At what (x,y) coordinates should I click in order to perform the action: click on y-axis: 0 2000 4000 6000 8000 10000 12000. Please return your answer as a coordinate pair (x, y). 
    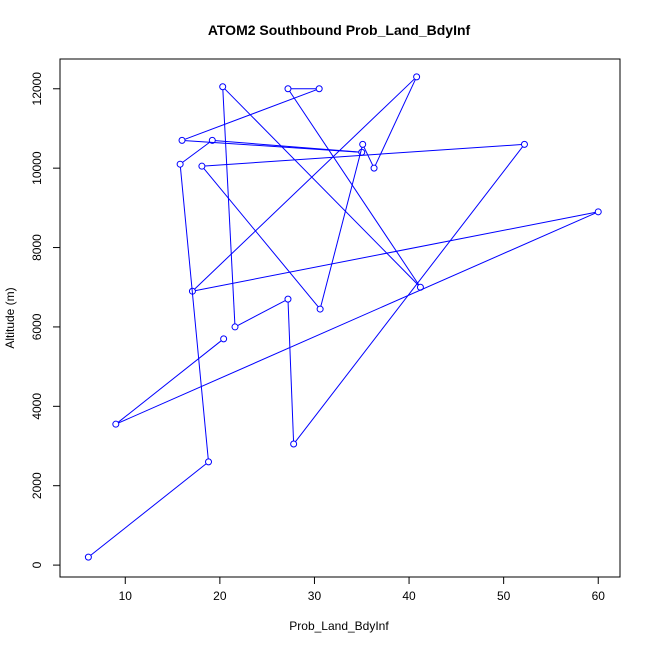
    Looking at the image, I should click on (45, 320).